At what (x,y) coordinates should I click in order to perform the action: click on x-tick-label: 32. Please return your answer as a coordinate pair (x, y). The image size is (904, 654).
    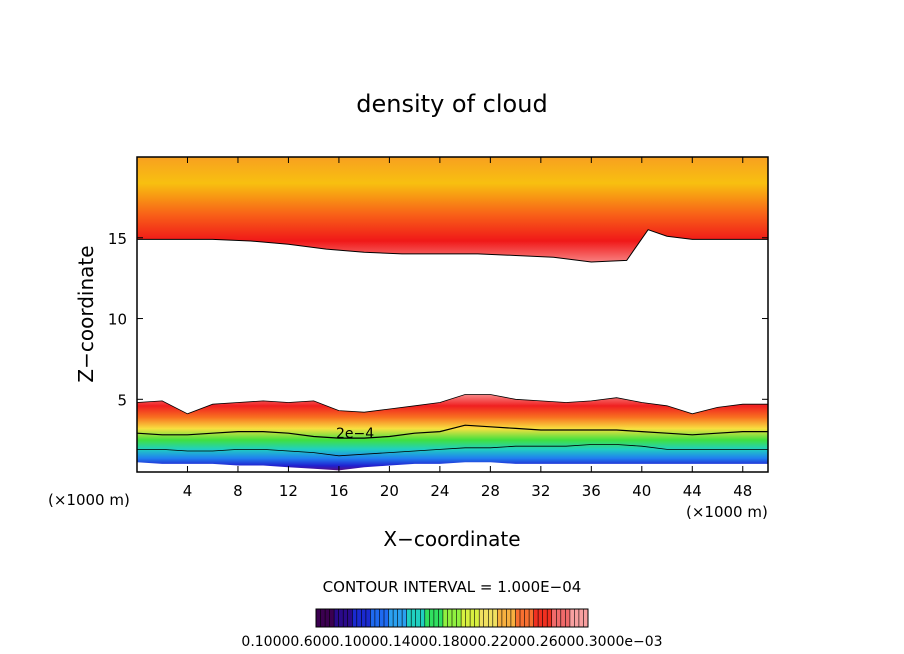
    Looking at the image, I should click on (540, 491).